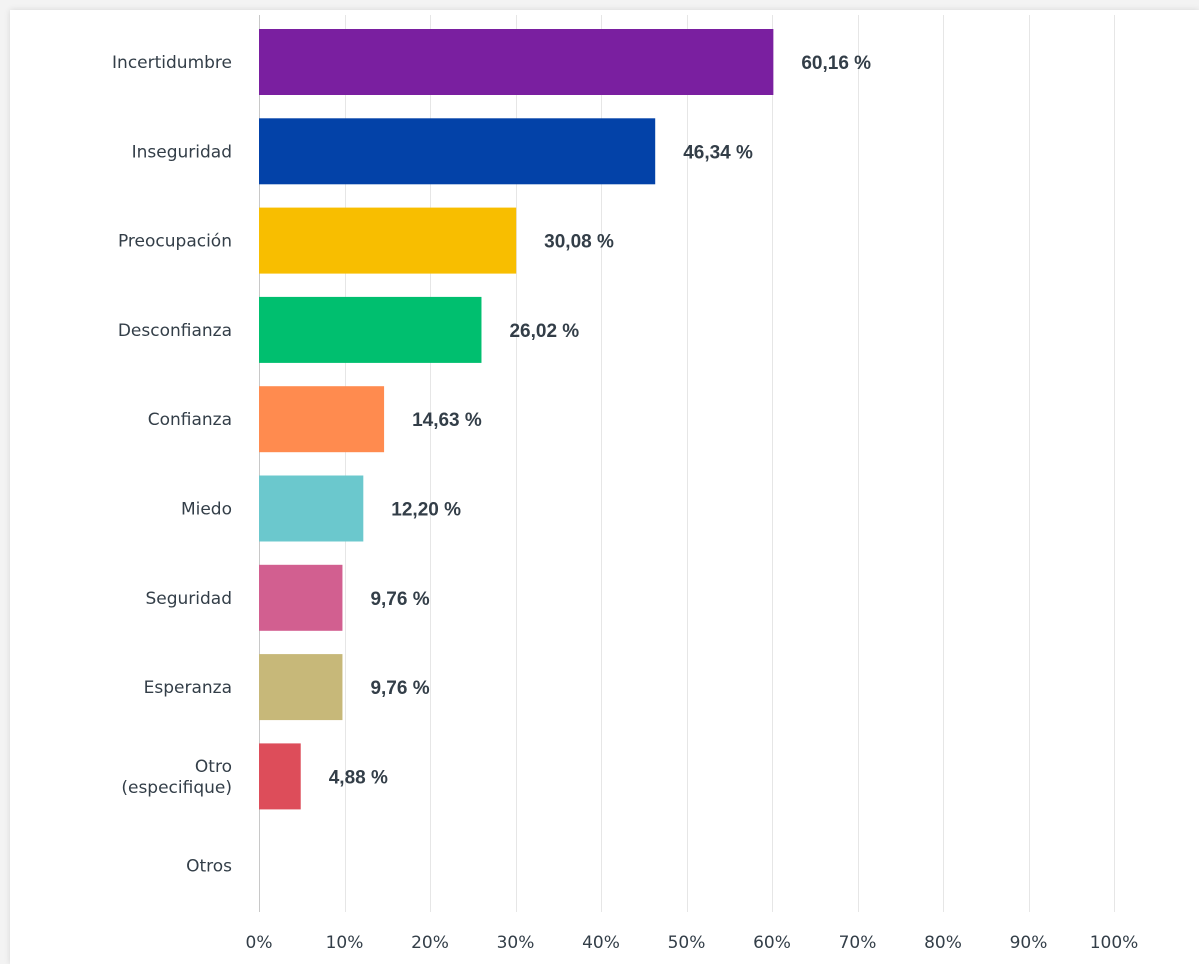 The height and width of the screenshot is (964, 1199). I want to click on category-label: Otro (especifique), so click(176, 777).